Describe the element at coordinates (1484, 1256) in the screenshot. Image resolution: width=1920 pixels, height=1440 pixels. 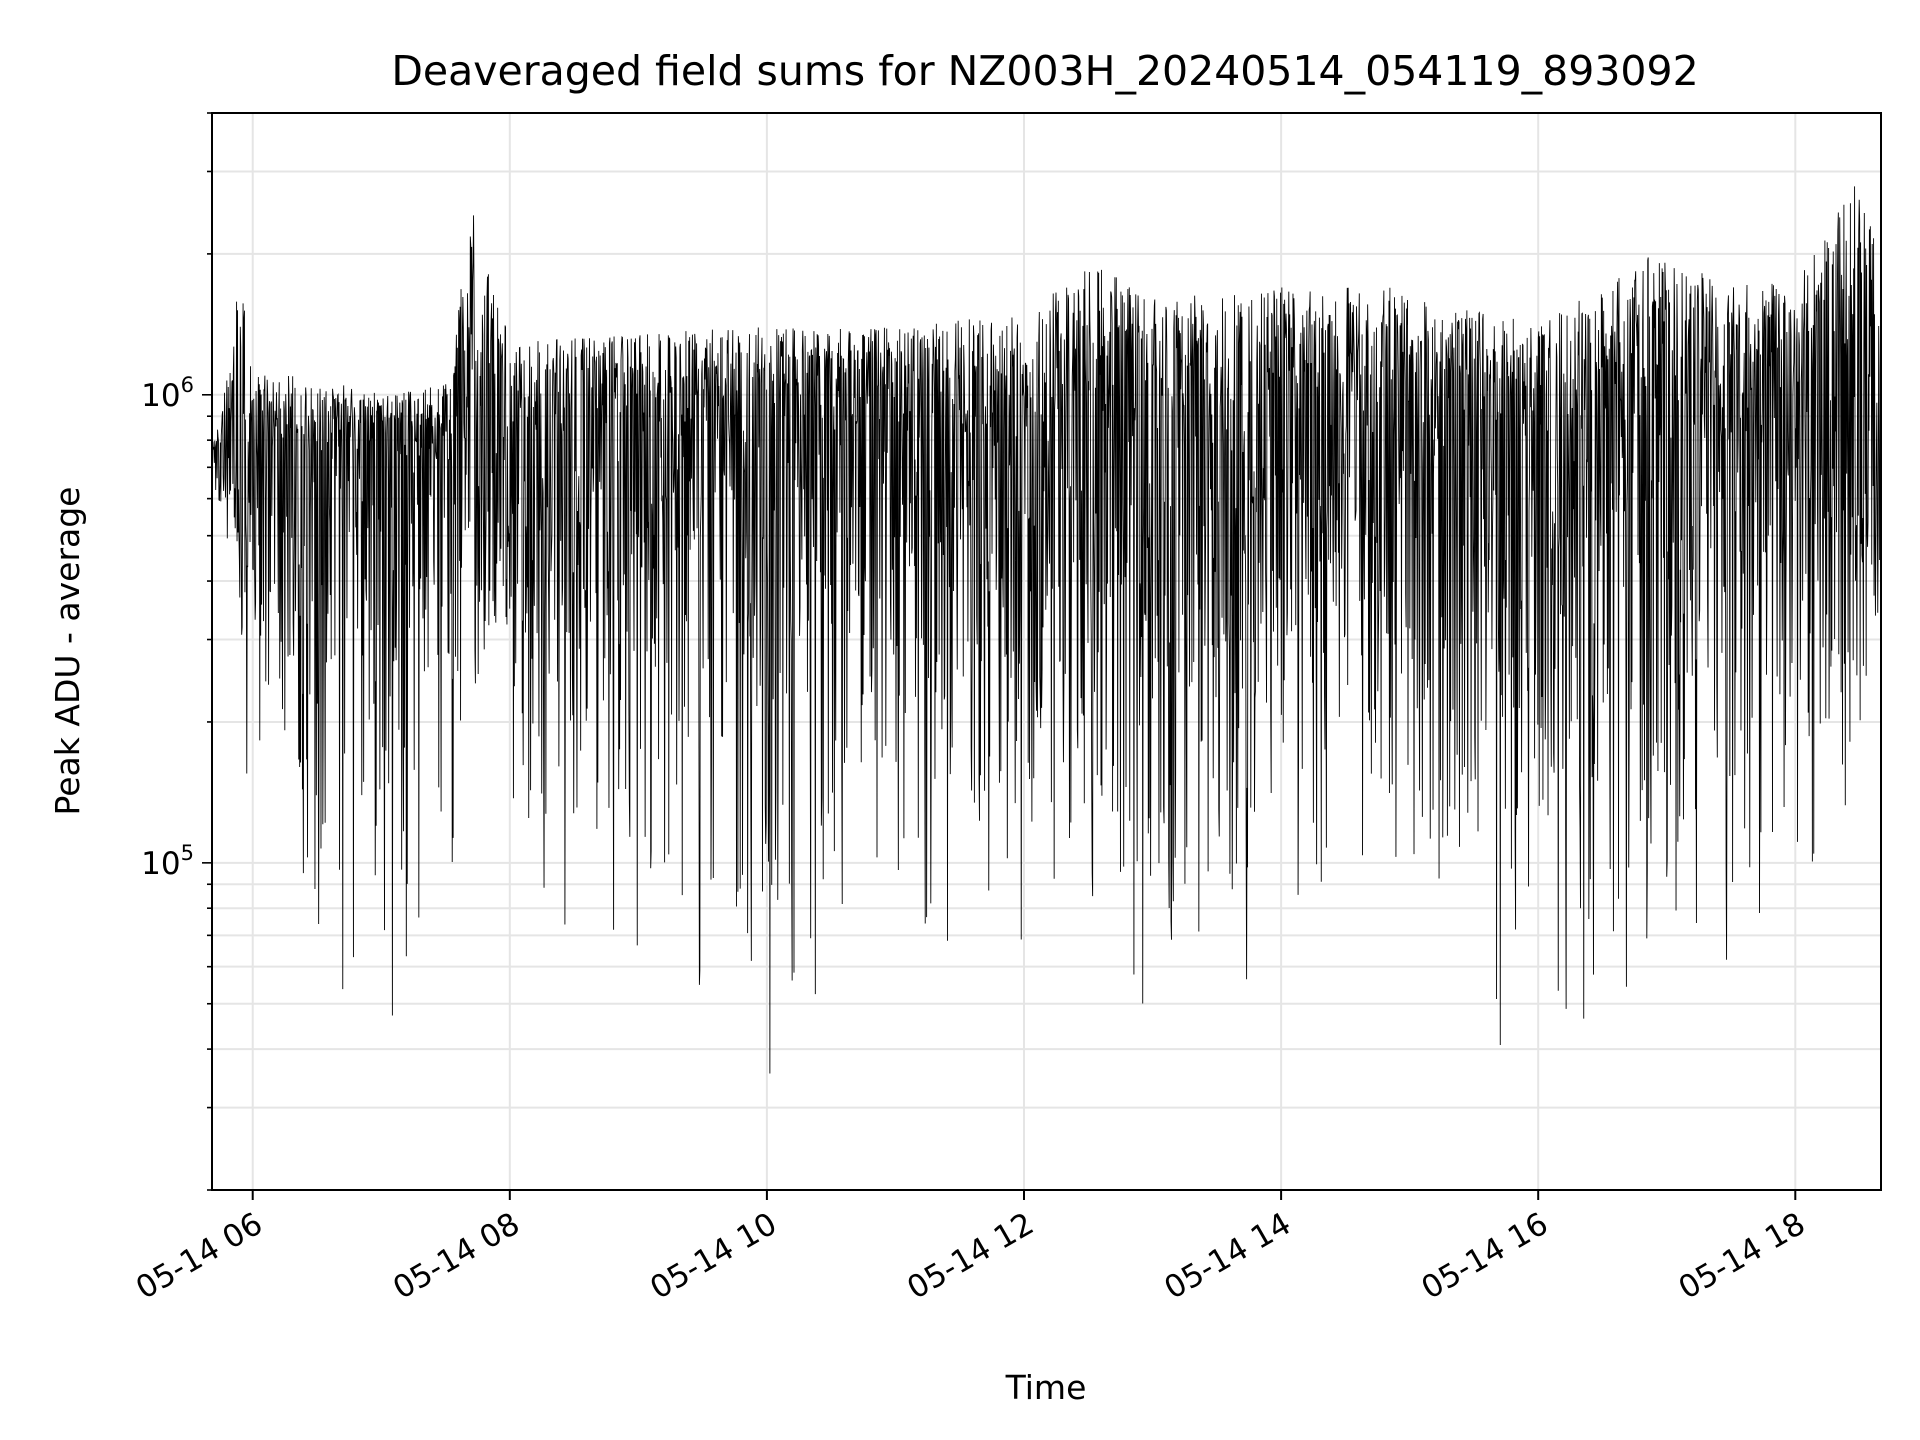
I see `x-tick-label: 05-14 16` at that location.